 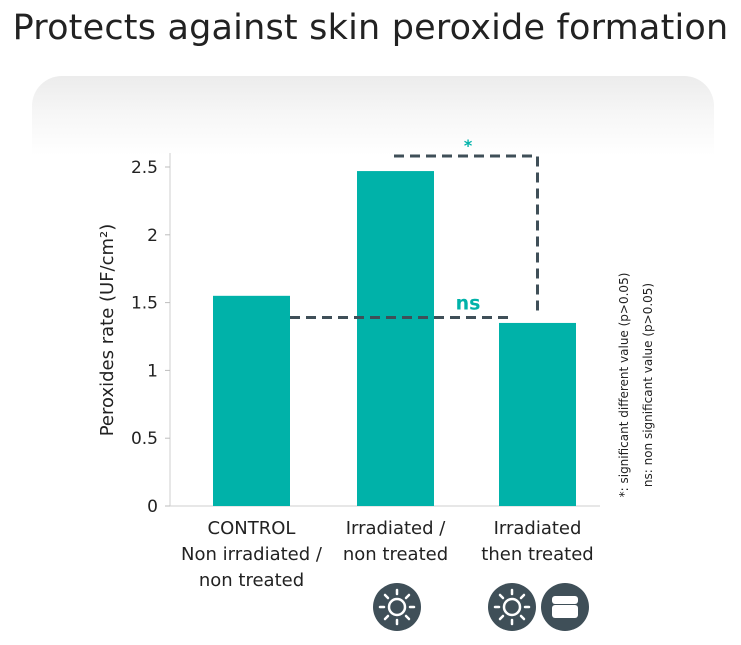 What do you see at coordinates (538, 542) in the screenshot?
I see `x-category-label: Irradiated then treated` at bounding box center [538, 542].